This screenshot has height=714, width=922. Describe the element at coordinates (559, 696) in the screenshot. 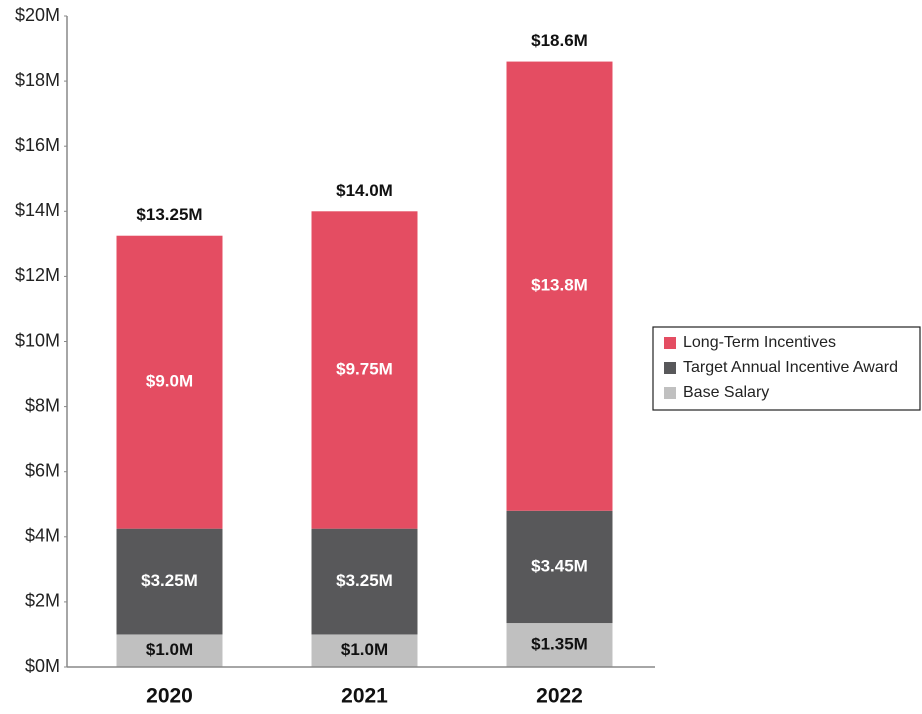

I see `x-tick-label: 2022` at that location.